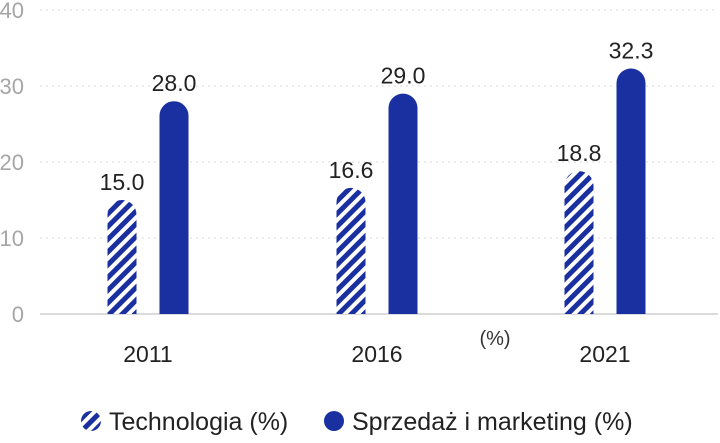 Image resolution: width=720 pixels, height=443 pixels. What do you see at coordinates (122, 182) in the screenshot?
I see `data-label: 15.0` at bounding box center [122, 182].